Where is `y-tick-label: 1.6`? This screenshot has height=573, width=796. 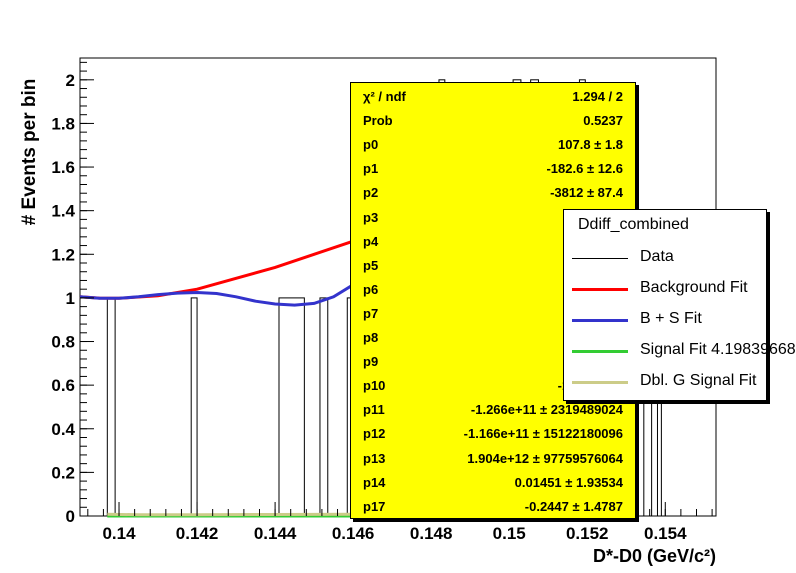
y-tick-label: 1.6 is located at coordinates (63, 167).